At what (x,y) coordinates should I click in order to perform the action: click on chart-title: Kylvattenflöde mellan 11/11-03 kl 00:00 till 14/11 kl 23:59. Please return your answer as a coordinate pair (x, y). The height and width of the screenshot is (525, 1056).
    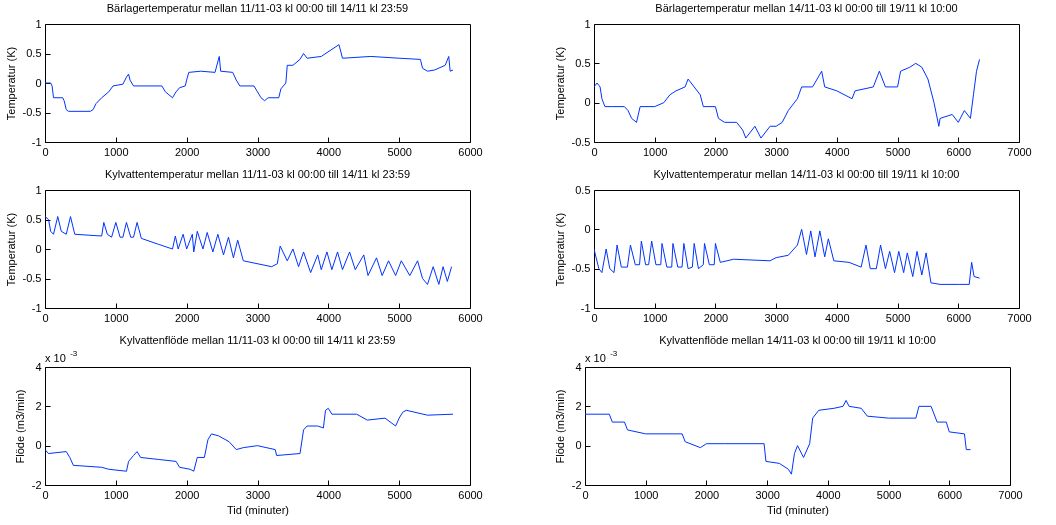
    Looking at the image, I should click on (257, 340).